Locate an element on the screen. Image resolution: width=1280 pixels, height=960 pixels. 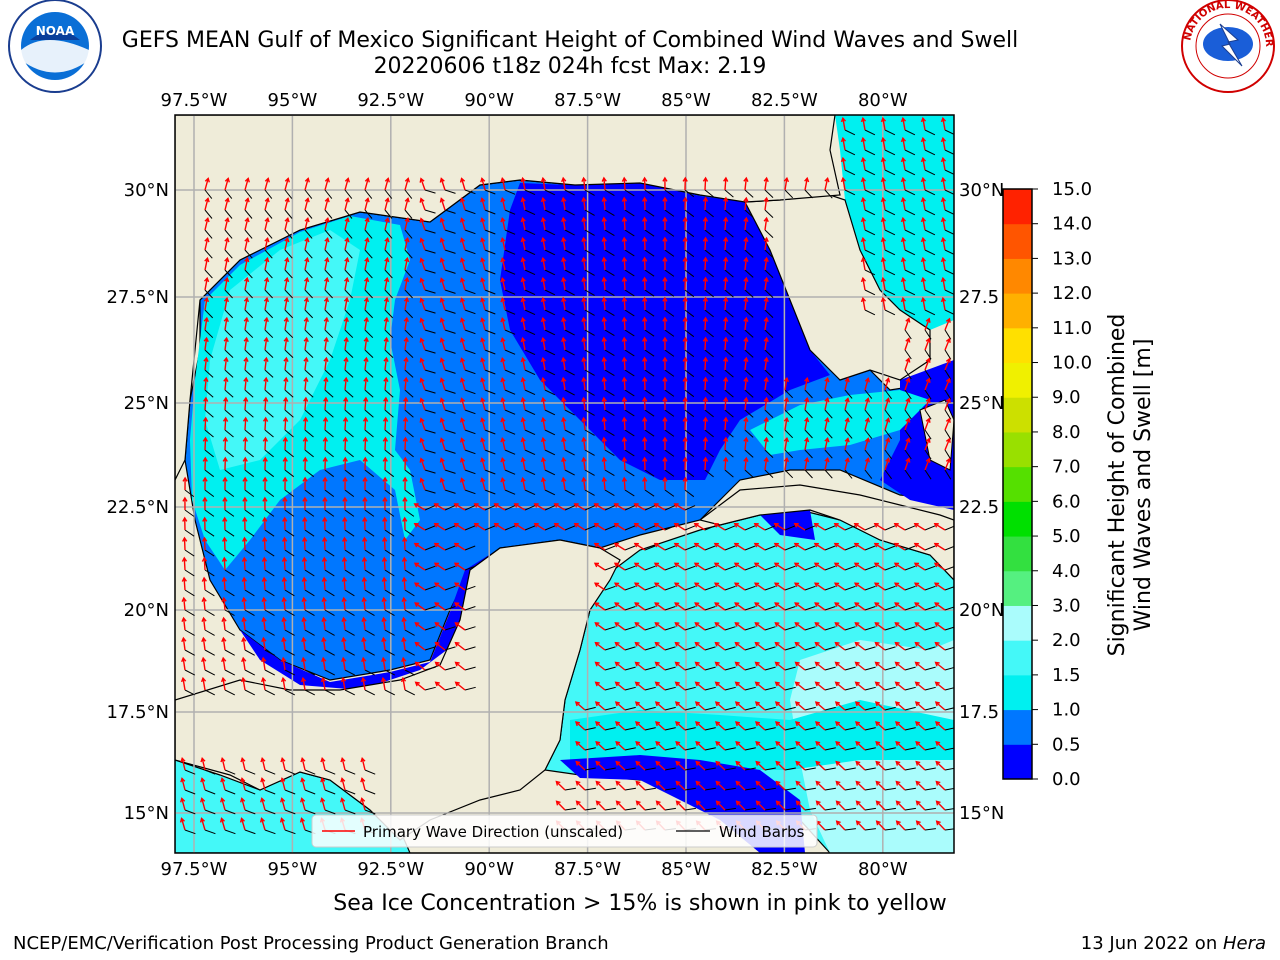
map-subtitle: 20220606 t18z 024h fcst Max: 2.19 is located at coordinates (570, 66).